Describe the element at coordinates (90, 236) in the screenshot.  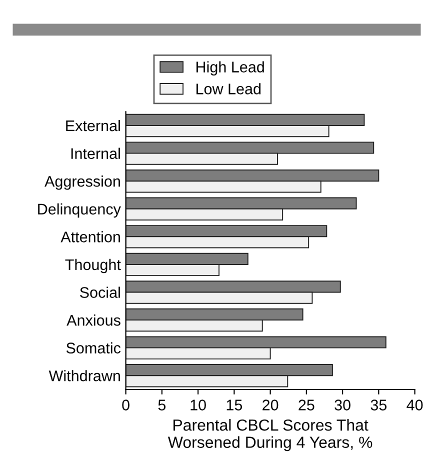
I see `y-tick-label: Attention` at that location.